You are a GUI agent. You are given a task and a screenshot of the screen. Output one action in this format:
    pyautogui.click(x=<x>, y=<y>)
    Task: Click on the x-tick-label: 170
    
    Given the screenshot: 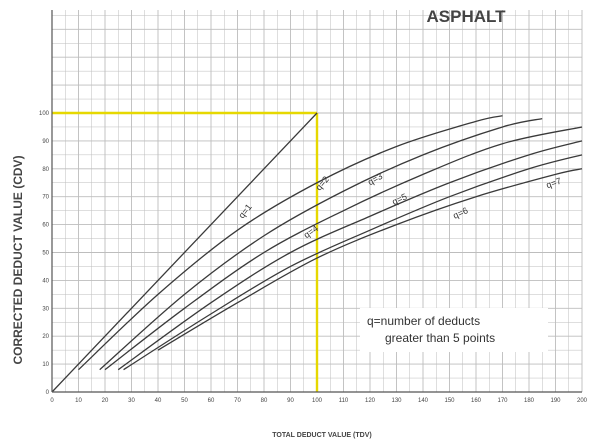 What is the action you would take?
    pyautogui.click(x=502, y=401)
    